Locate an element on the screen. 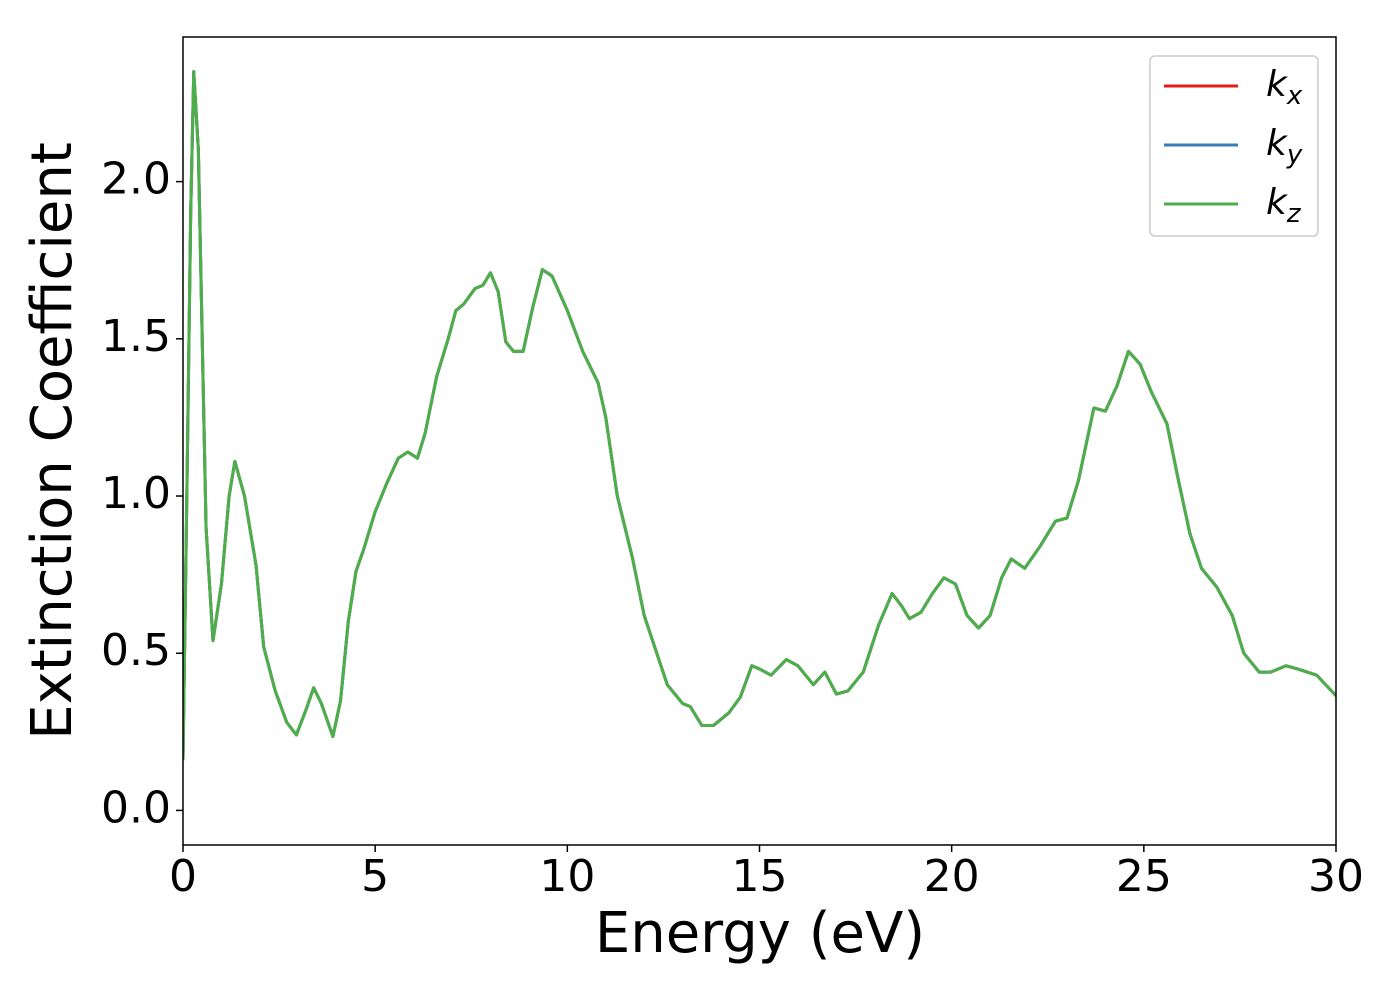  x-tick-label: 0 is located at coordinates (183, 876).